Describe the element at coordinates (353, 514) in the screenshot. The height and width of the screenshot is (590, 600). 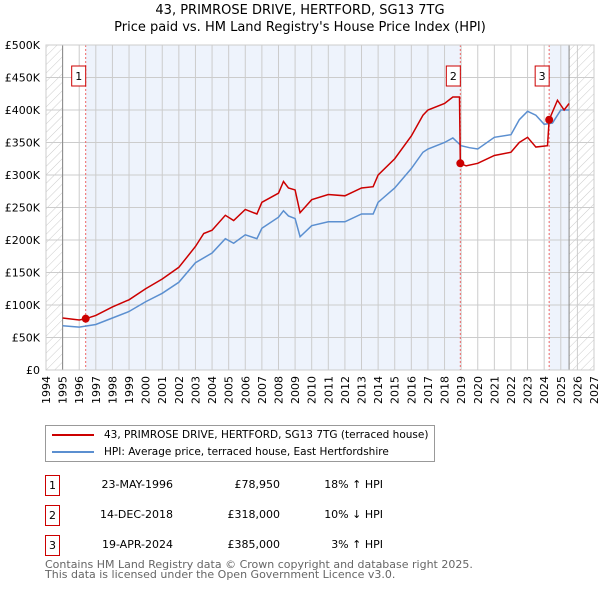
I see `sale-hpi-diff: 10% ↓ HPI` at that location.